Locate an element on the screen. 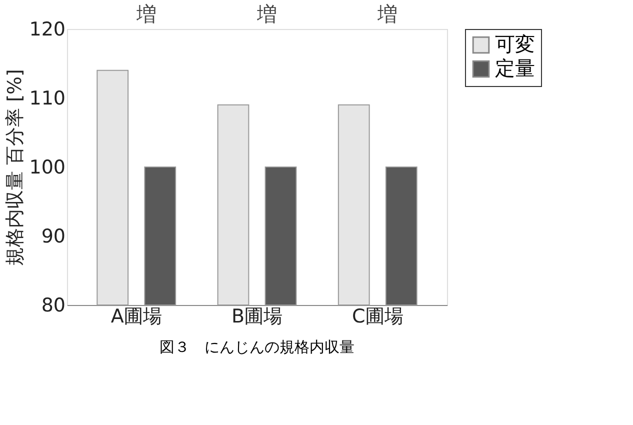 The height and width of the screenshot is (425, 633). y-tick-label: 100 is located at coordinates (47, 167).